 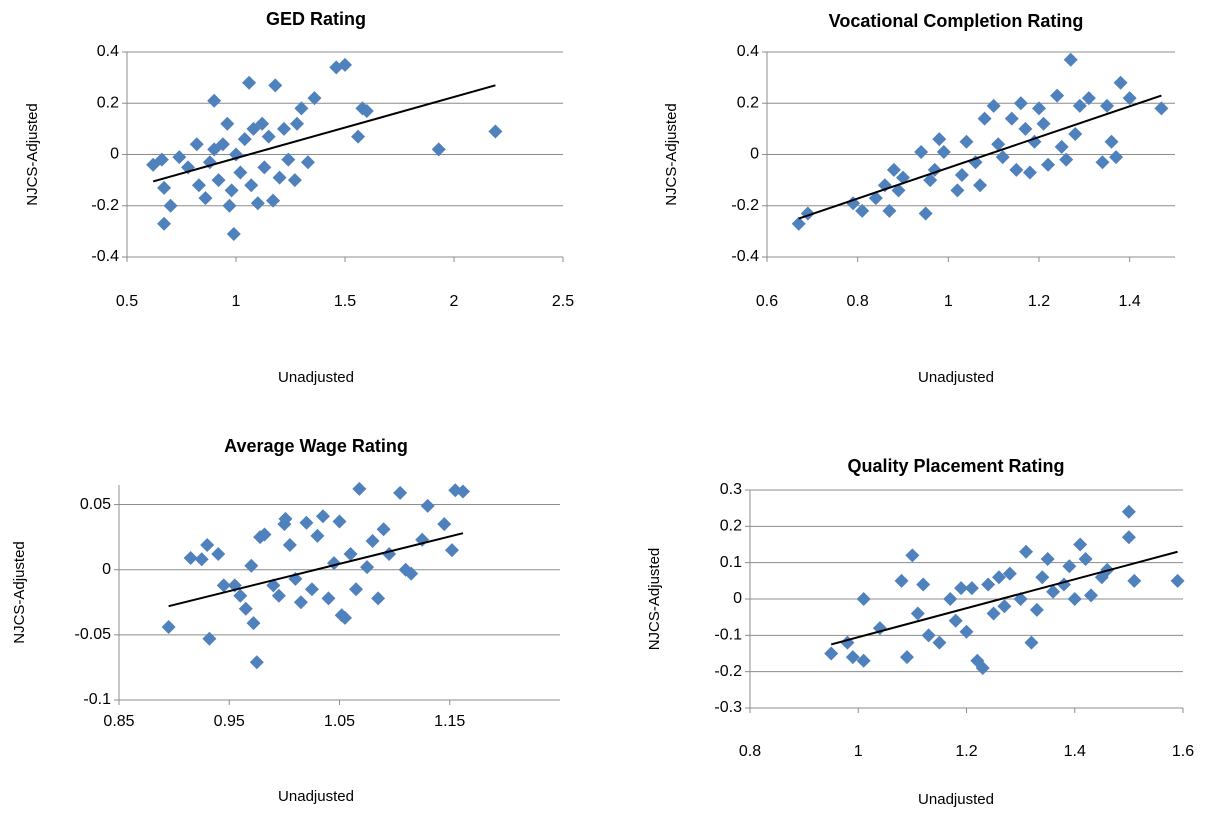 I want to click on chart-title: Quality Placement Rating, so click(x=955, y=466).